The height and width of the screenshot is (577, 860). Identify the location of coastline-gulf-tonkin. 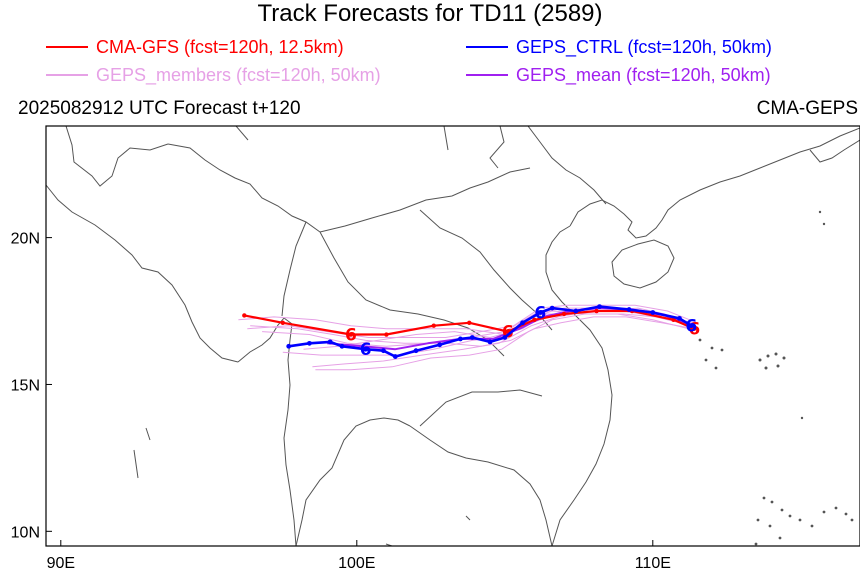
(714, 183).